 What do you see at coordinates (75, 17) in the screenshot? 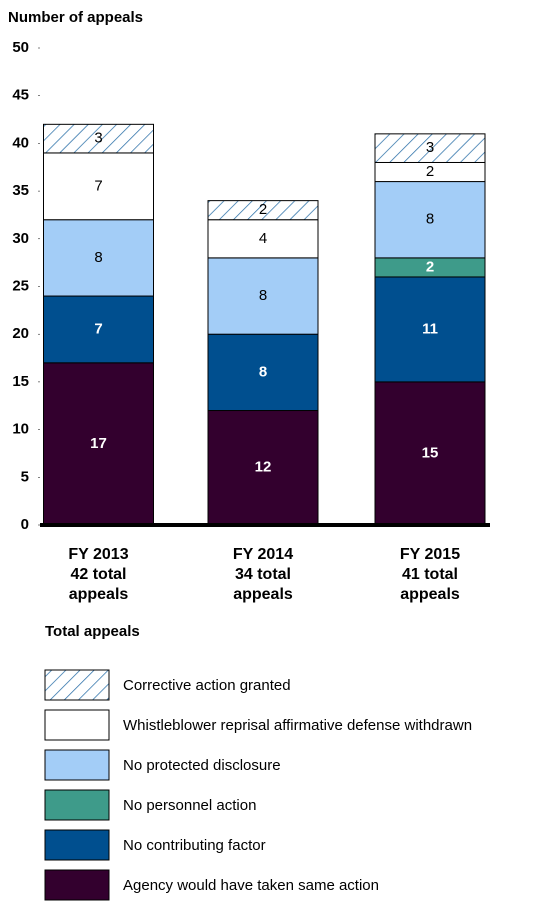
I see `y-axis-title: Number of appeals` at bounding box center [75, 17].